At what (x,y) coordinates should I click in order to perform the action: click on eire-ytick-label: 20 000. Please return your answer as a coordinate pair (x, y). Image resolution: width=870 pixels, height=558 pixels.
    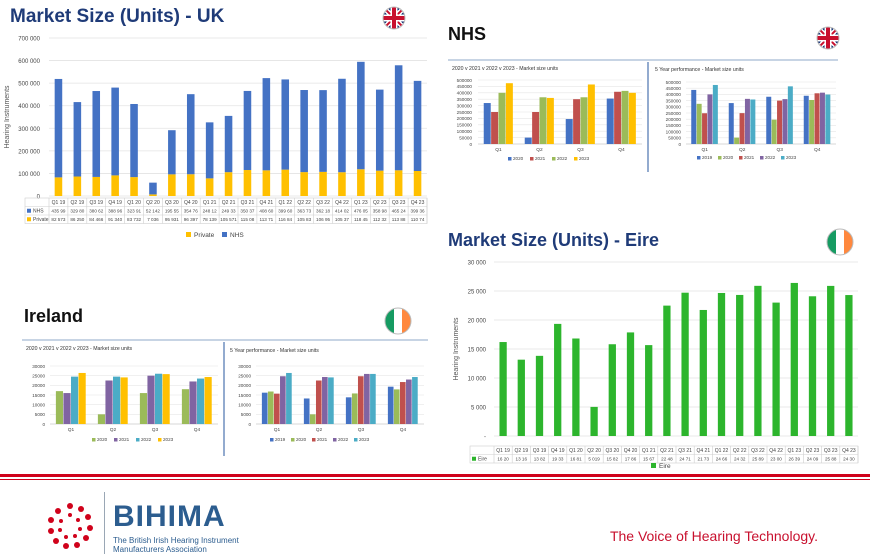
    Looking at the image, I should click on (477, 322).